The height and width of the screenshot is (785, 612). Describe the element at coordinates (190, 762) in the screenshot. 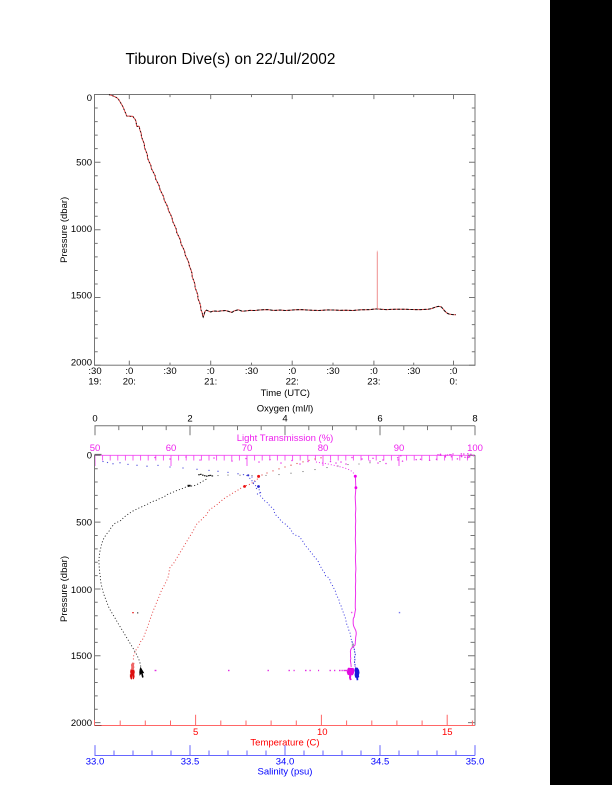

I see `svg-text: 33.5` at that location.